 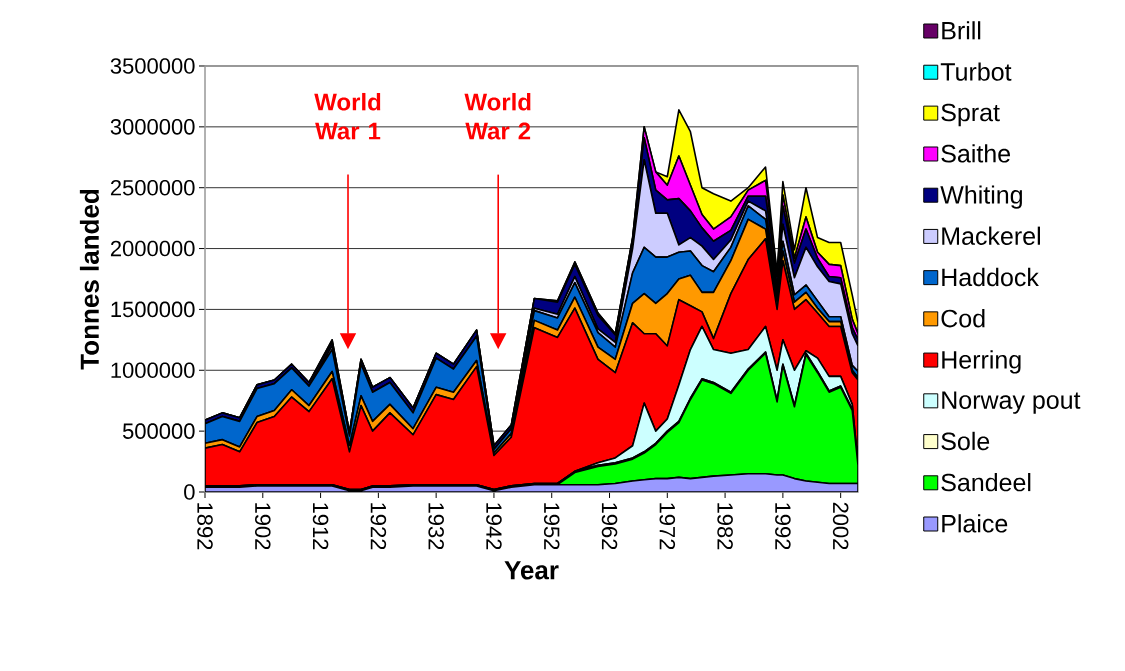 I want to click on y-tick-label: 0, so click(x=189, y=492).